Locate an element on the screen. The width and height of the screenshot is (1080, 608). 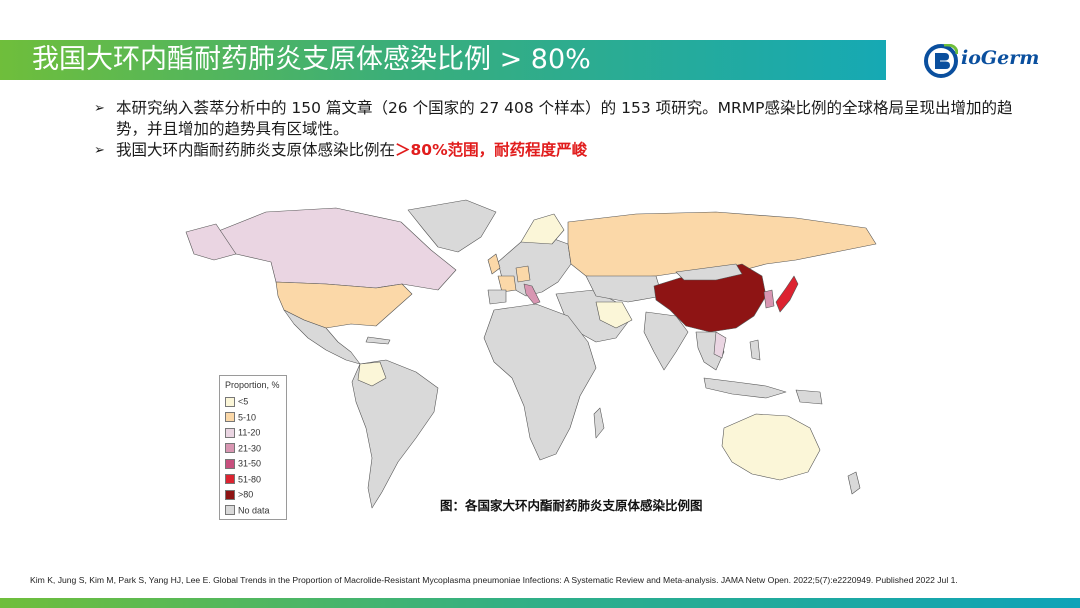
map-spain is located at coordinates (497, 297).